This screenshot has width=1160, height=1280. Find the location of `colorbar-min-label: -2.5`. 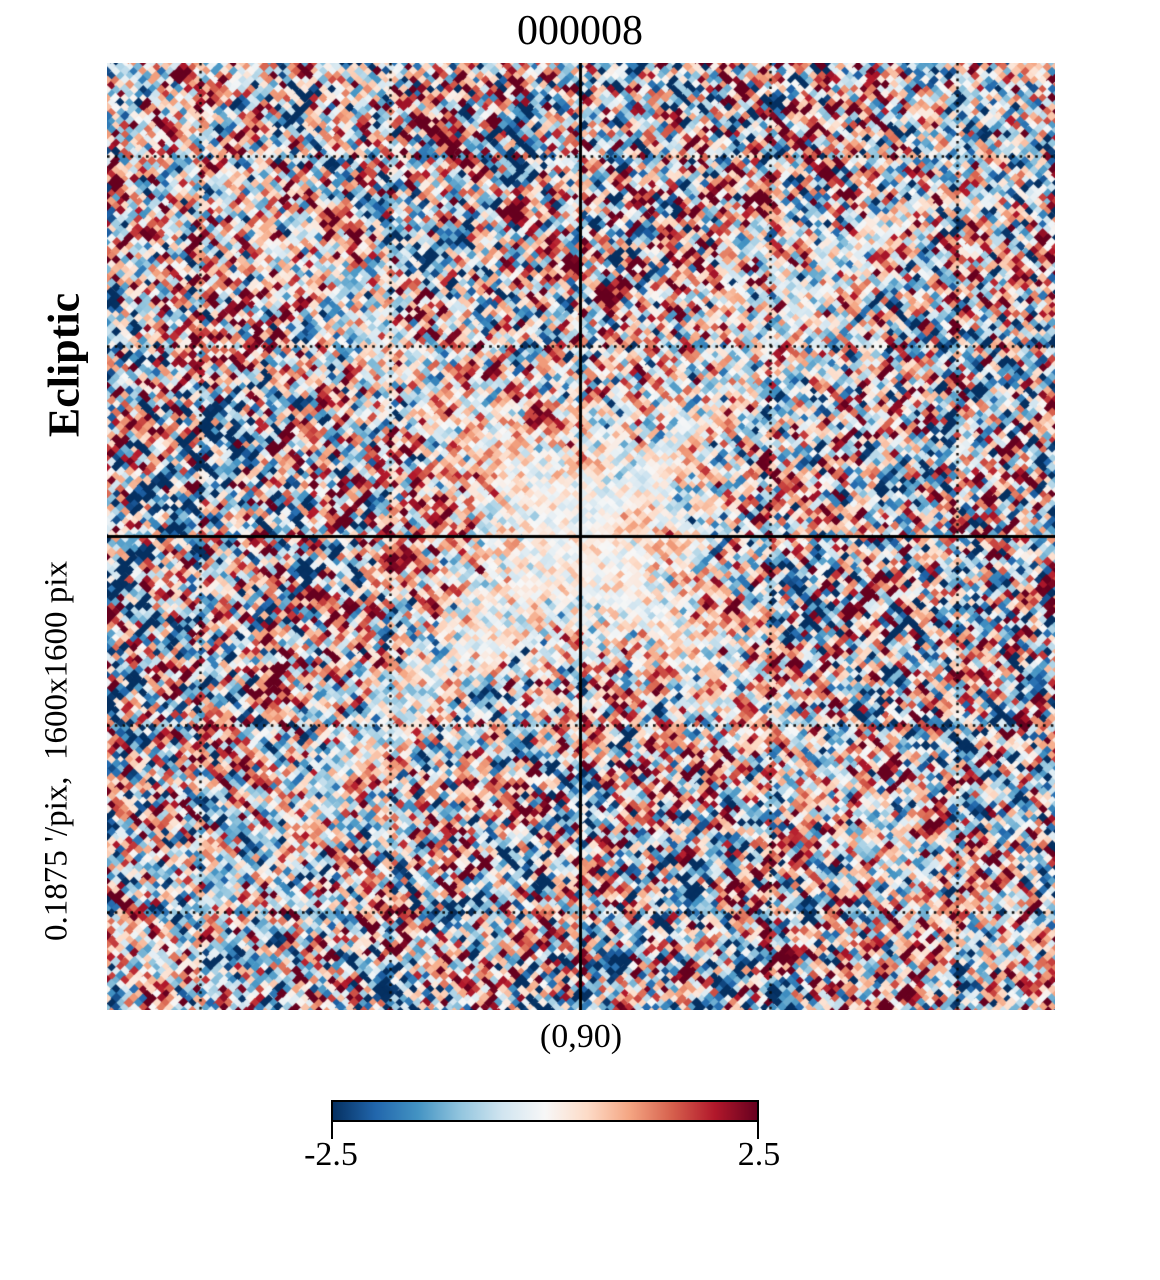

colorbar-min-label: -2.5 is located at coordinates (331, 1154).